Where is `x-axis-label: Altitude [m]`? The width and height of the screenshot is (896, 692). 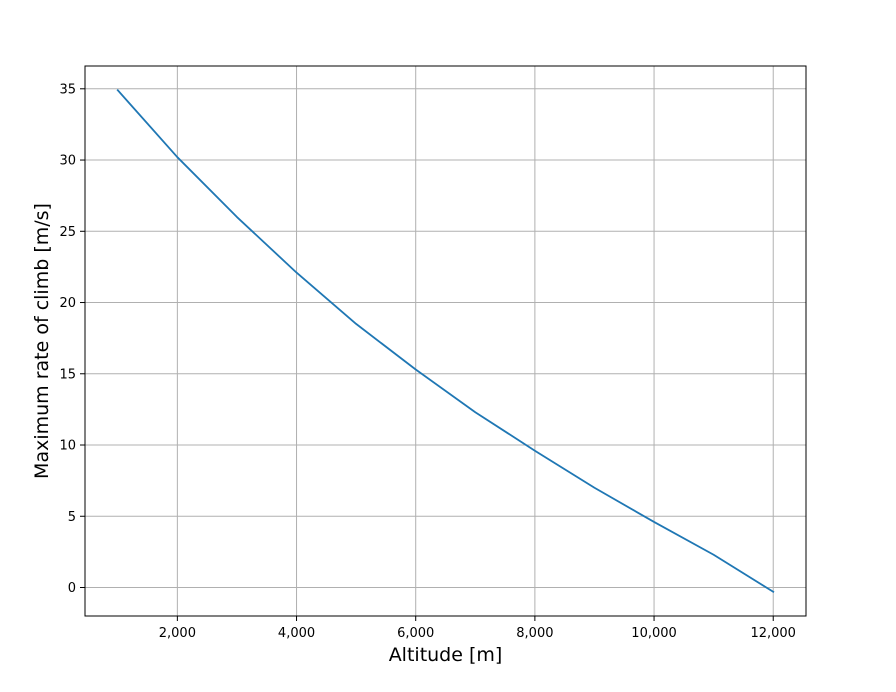
x-axis-label: Altitude [m] is located at coordinates (446, 655).